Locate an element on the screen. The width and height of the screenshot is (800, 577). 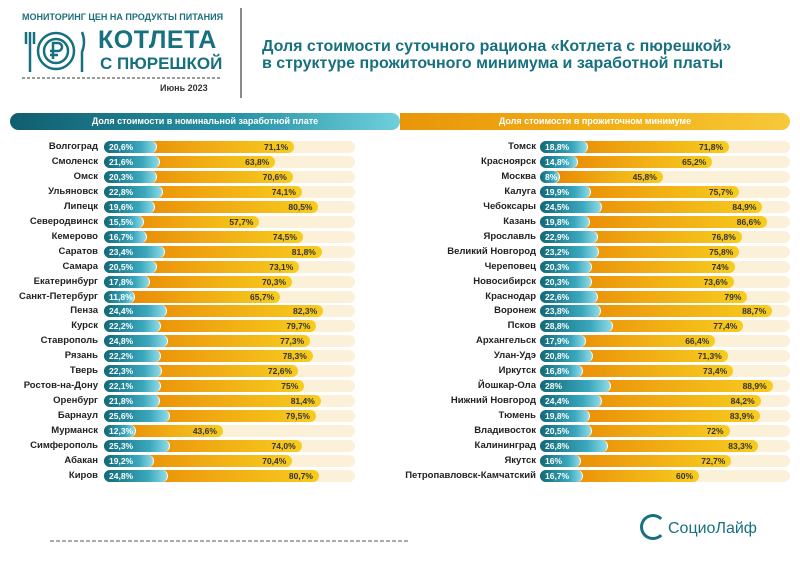
value-minimum: 73,1% is located at coordinates (281, 266).